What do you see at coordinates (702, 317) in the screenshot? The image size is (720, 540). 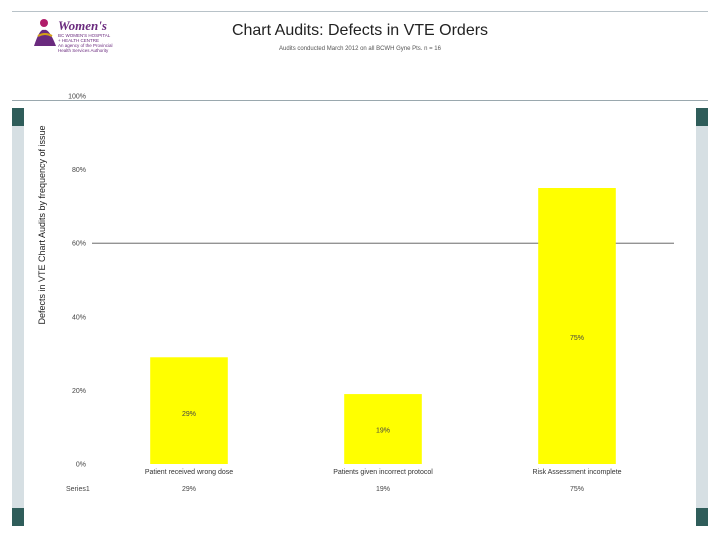 I see `right-frame-strip` at bounding box center [702, 317].